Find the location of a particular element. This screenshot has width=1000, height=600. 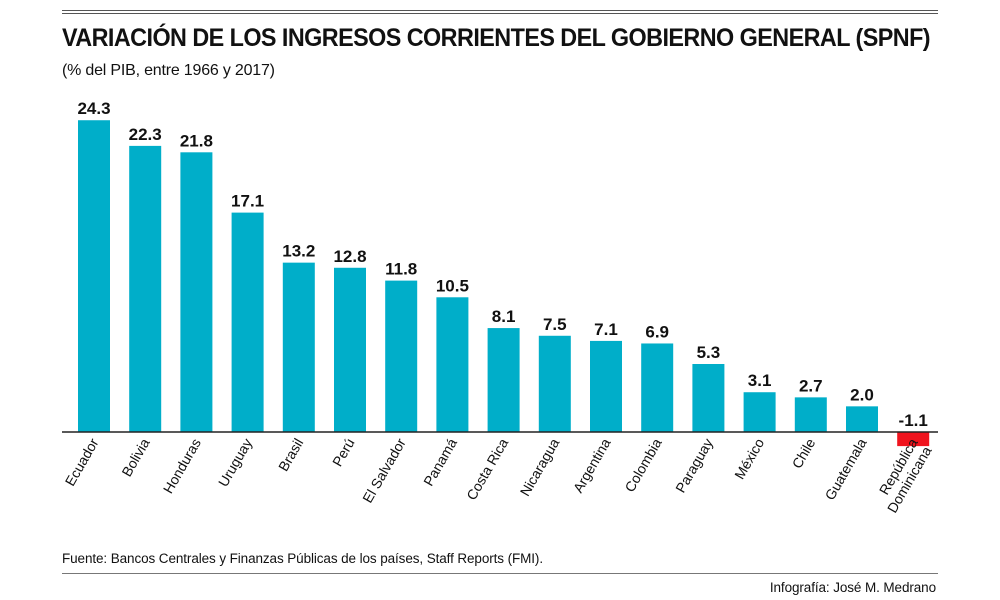

top-rule is located at coordinates (500, 12).